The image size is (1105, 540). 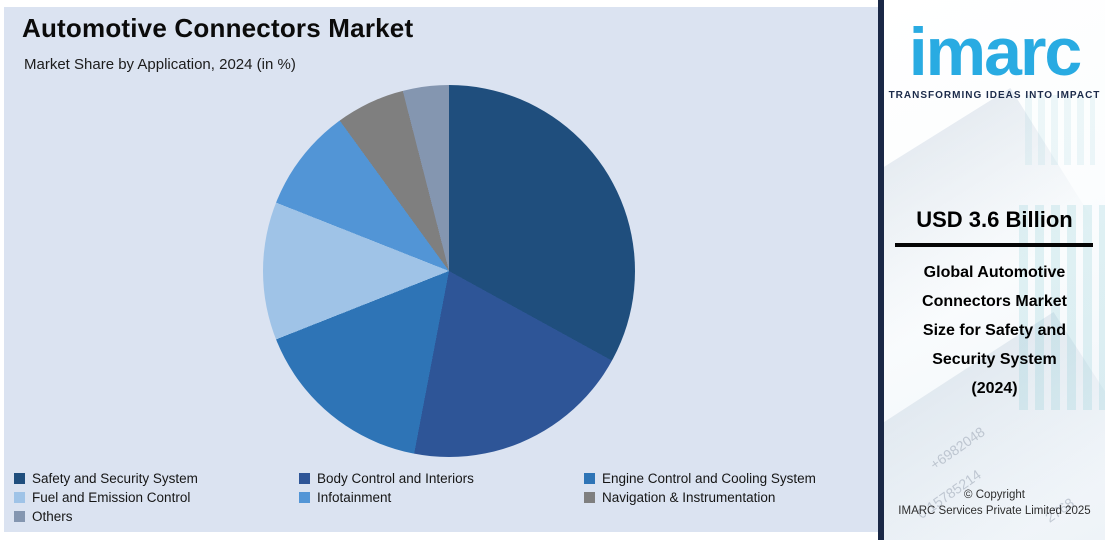 I want to click on legend-item-0: Safety and Security System, so click(x=156, y=478).